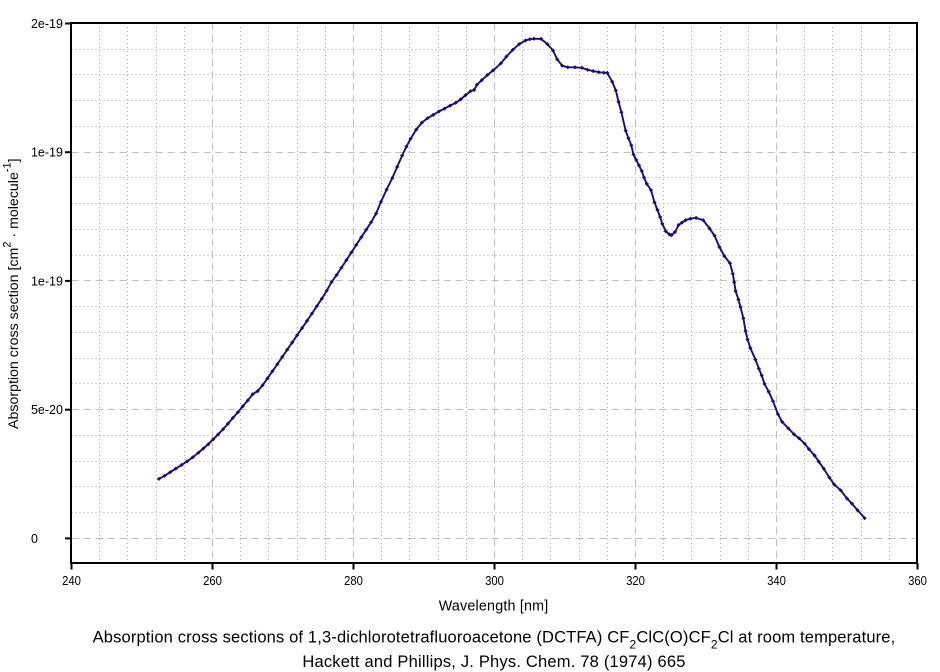  What do you see at coordinates (34, 538) in the screenshot?
I see `svg-text: 0` at bounding box center [34, 538].